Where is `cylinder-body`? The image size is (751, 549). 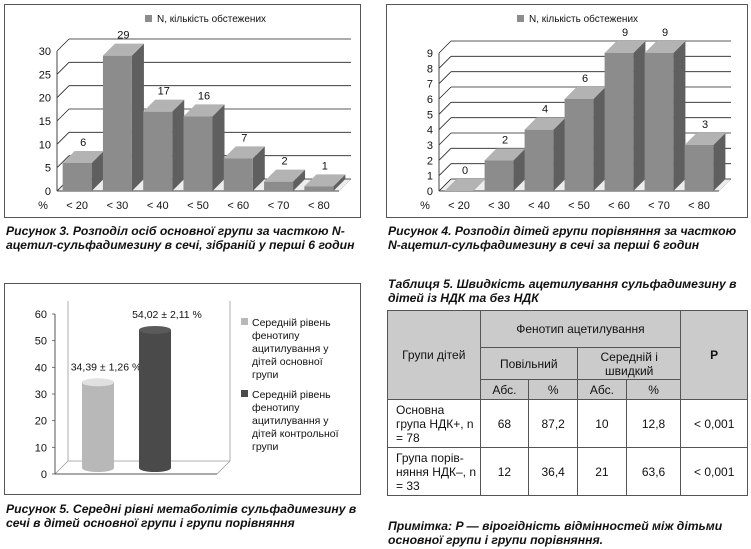 cylinder-body is located at coordinates (155, 398).